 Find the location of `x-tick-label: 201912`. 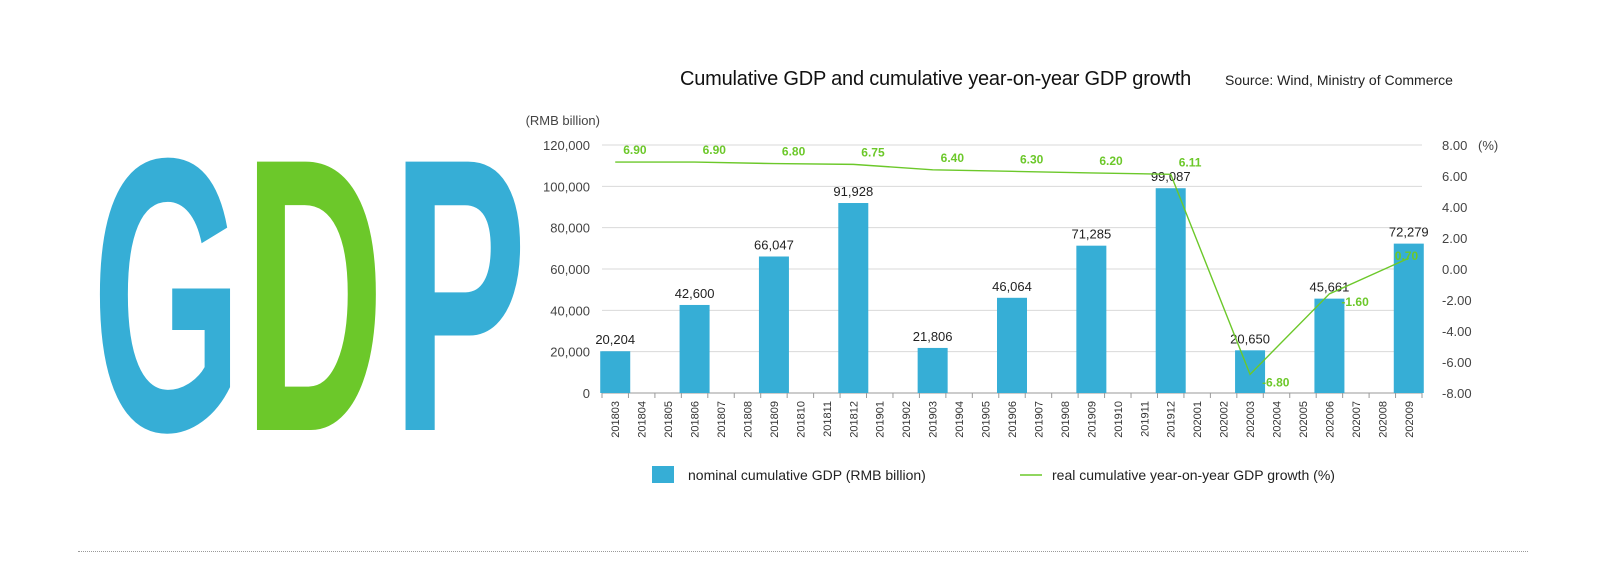

x-tick-label: 201912 is located at coordinates (1172, 419).